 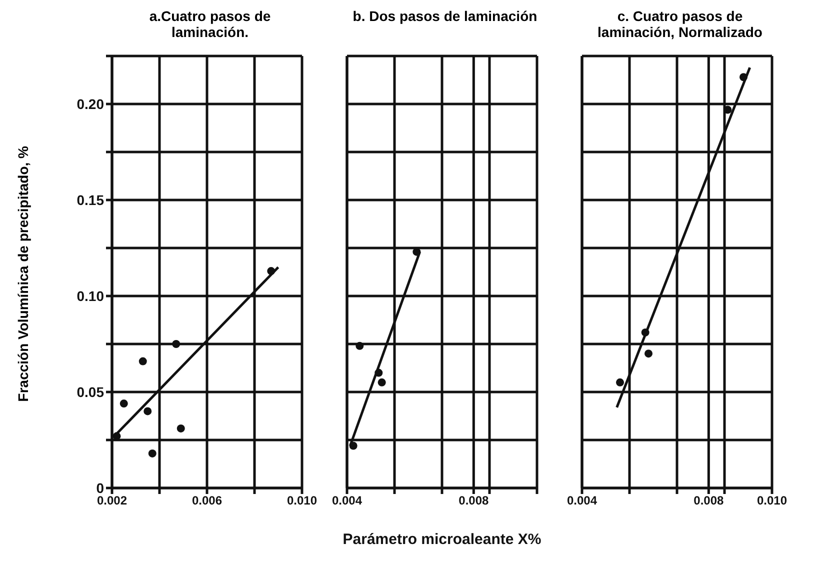 What do you see at coordinates (210, 25) in the screenshot?
I see `chart-title: a.Cuatro pasos de laminación.` at bounding box center [210, 25].